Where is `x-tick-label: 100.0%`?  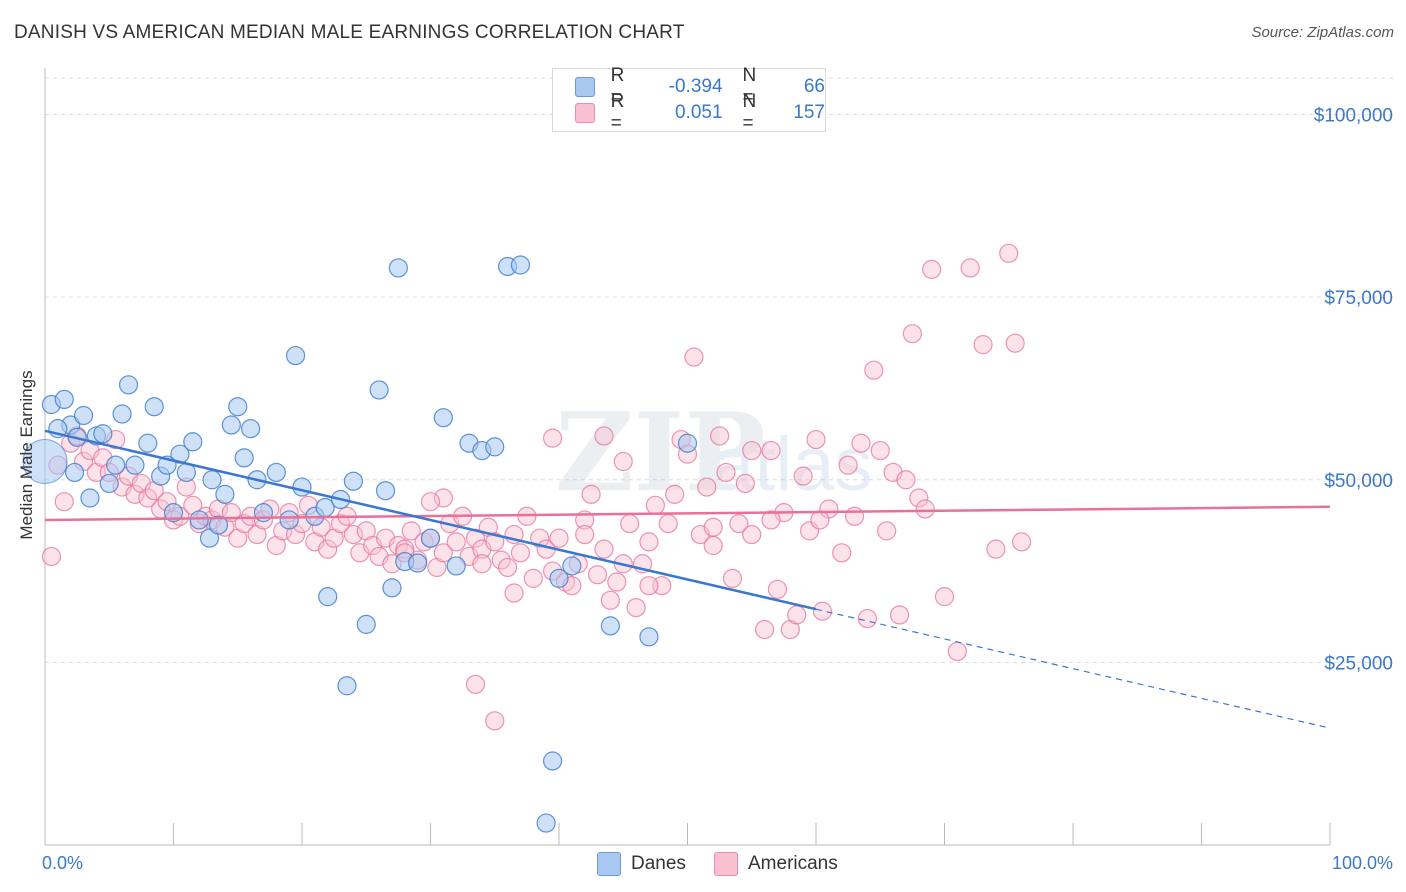
x-tick-label: 100.0% is located at coordinates (1362, 863).